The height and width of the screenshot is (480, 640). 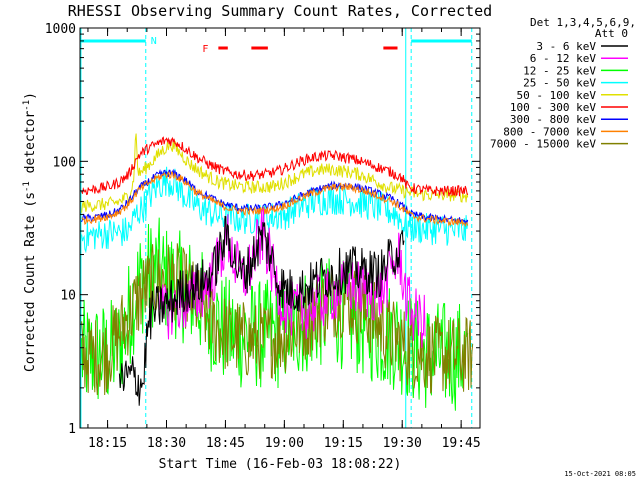 What do you see at coordinates (284, 443) in the screenshot?
I see `x-tick-label: 19:00` at bounding box center [284, 443].